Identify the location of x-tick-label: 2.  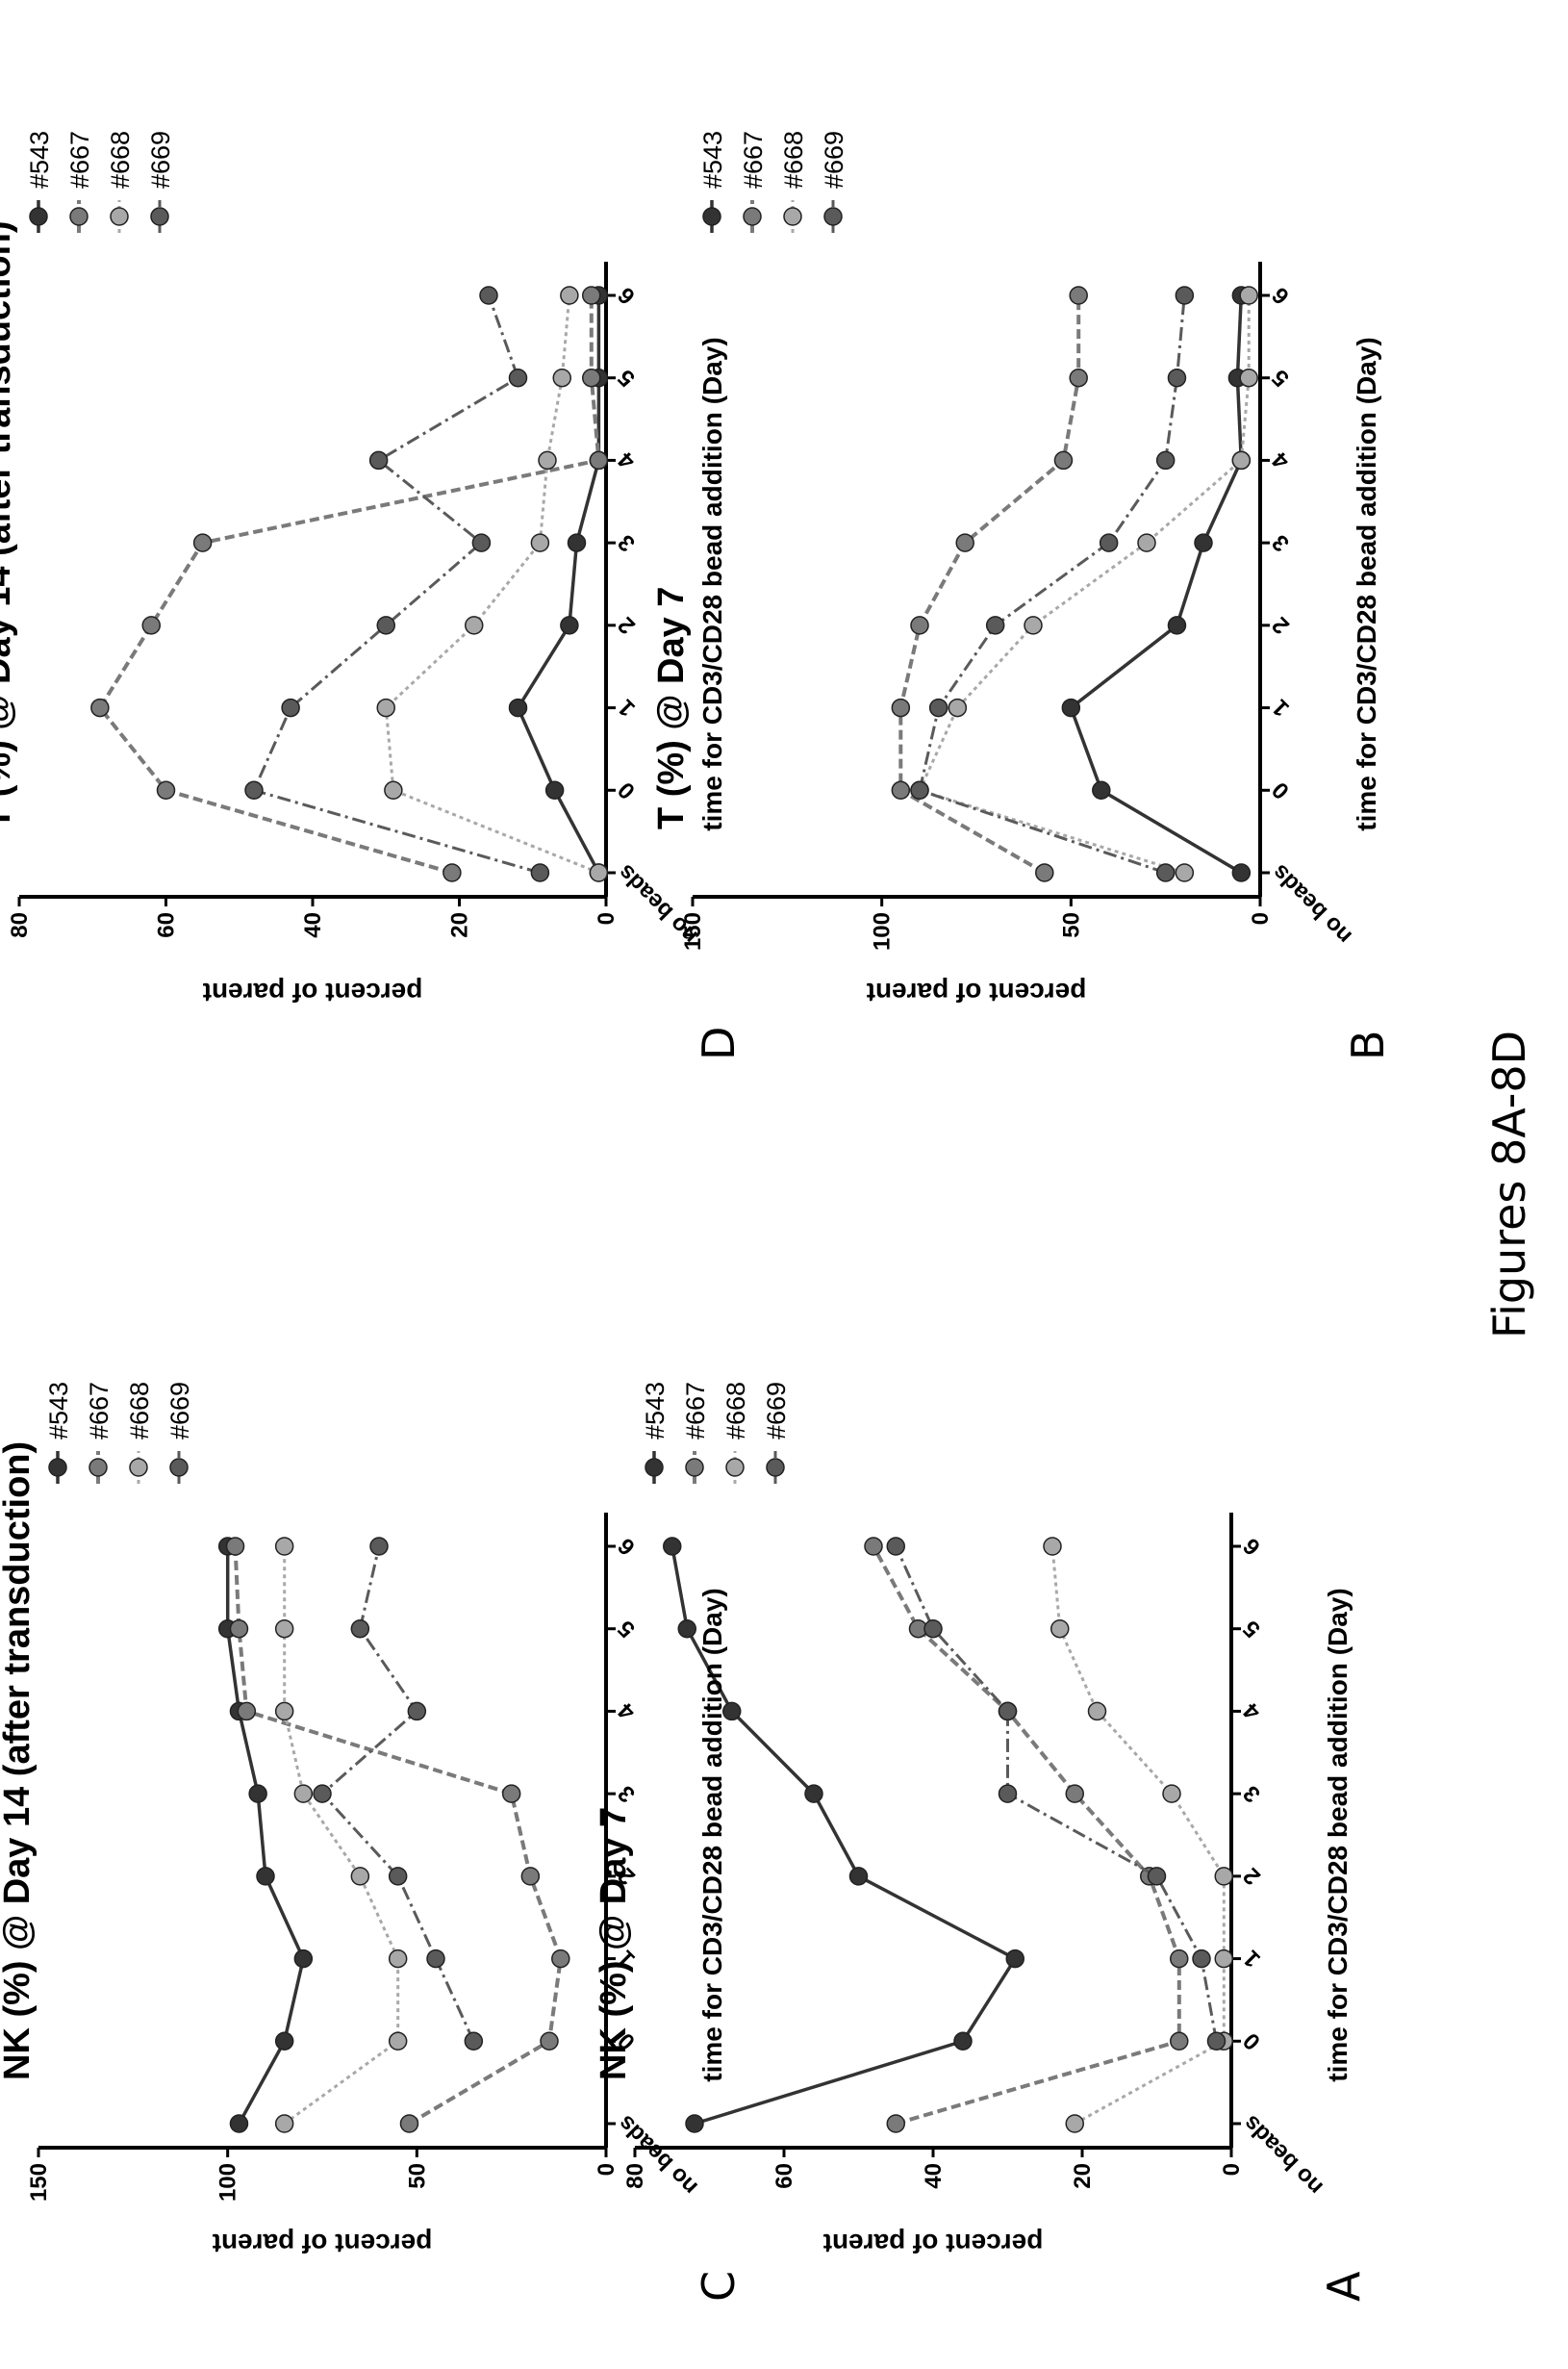
(1252, 1877).